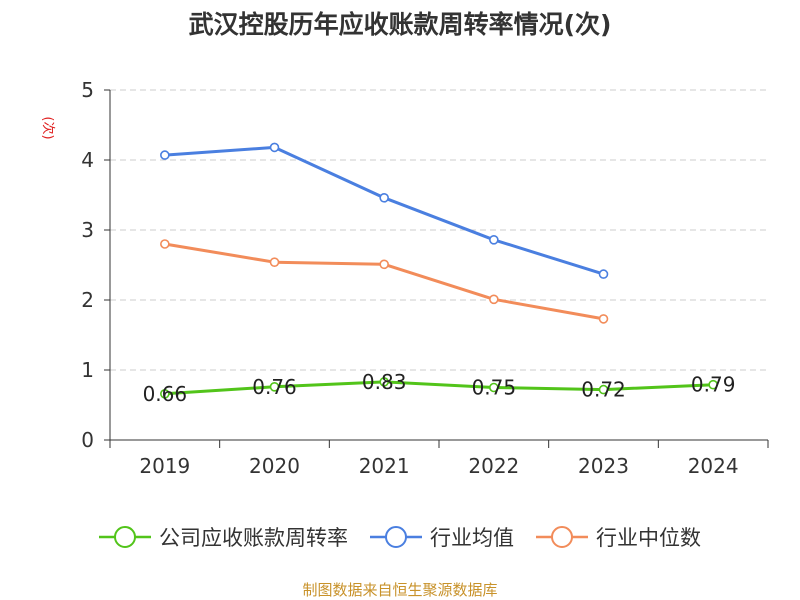 The width and height of the screenshot is (800, 600). Describe the element at coordinates (253, 538) in the screenshot. I see `legend-label: 公司应收账款周转率` at that location.